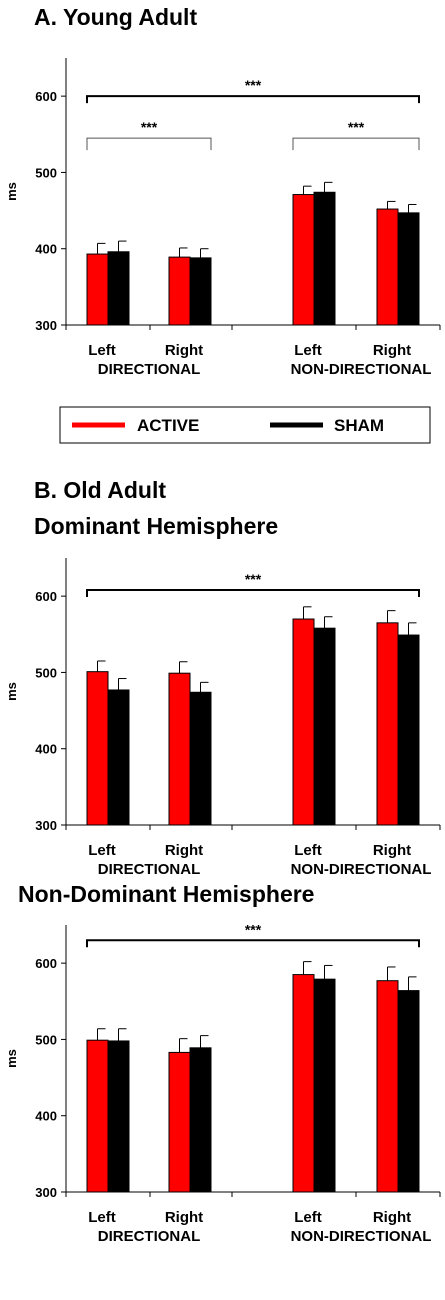 Image resolution: width=445 pixels, height=1300 pixels. I want to click on panel-b-title: B. Old Adult, so click(100, 490).